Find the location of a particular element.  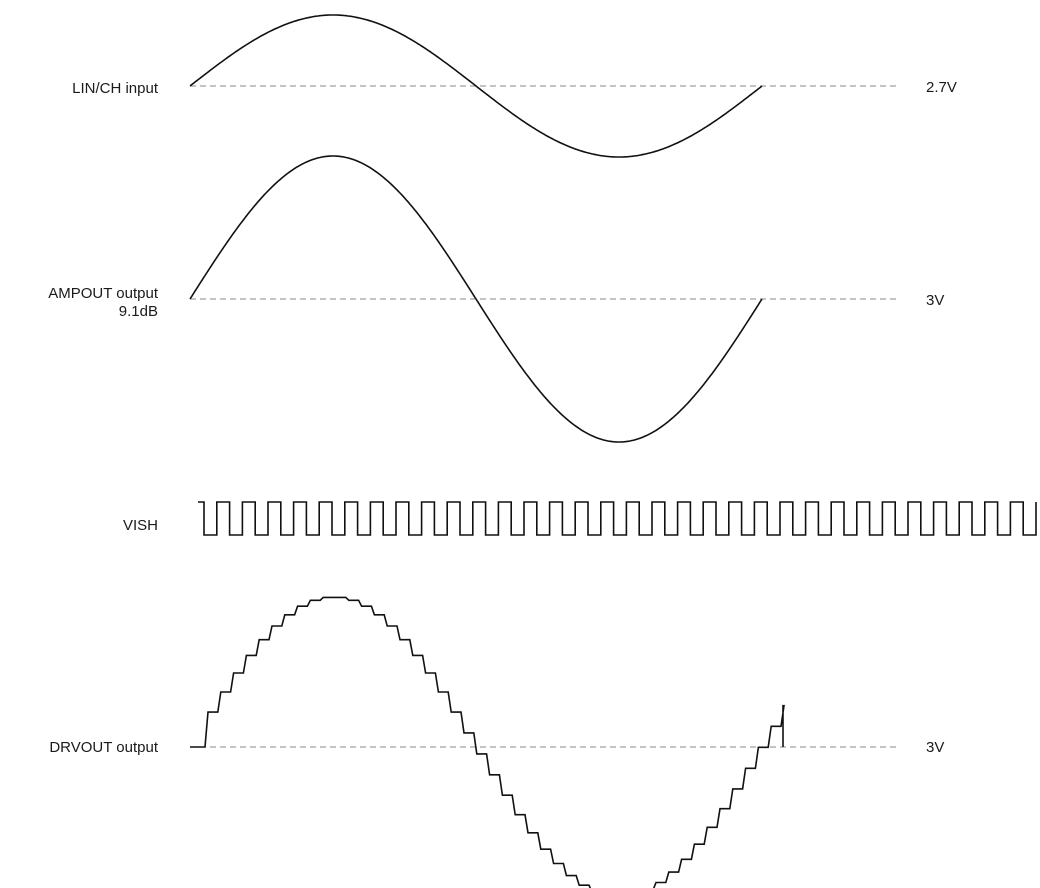

lin-ch-input-signal: LIN/CH input 2.7V is located at coordinates (514, 86).